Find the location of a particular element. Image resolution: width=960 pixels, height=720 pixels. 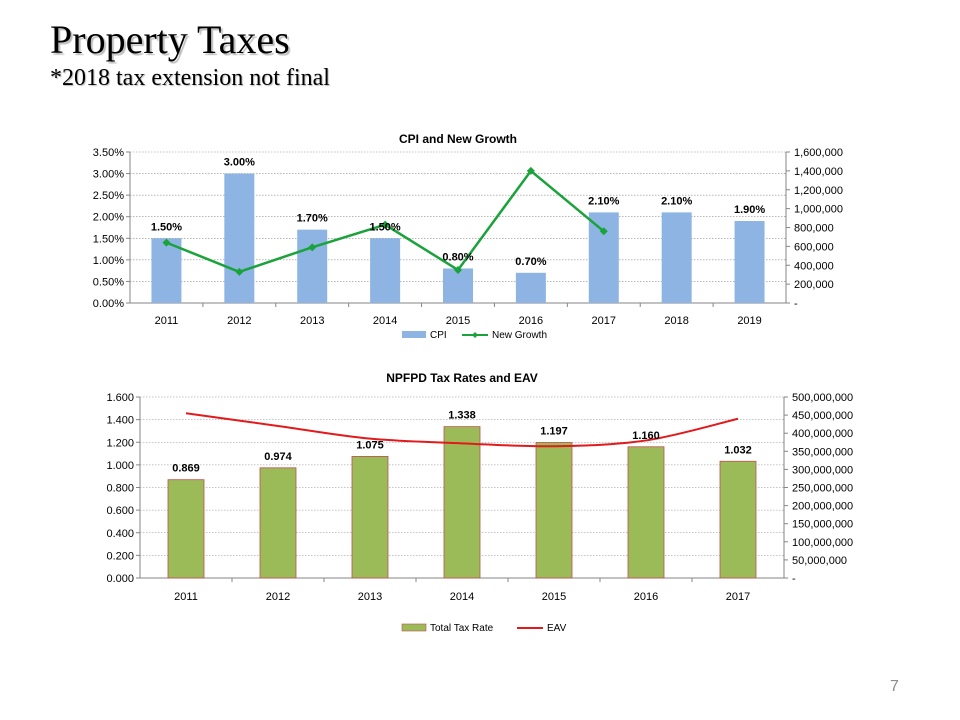

y-left-tick-label: 0.200 is located at coordinates (120, 556).